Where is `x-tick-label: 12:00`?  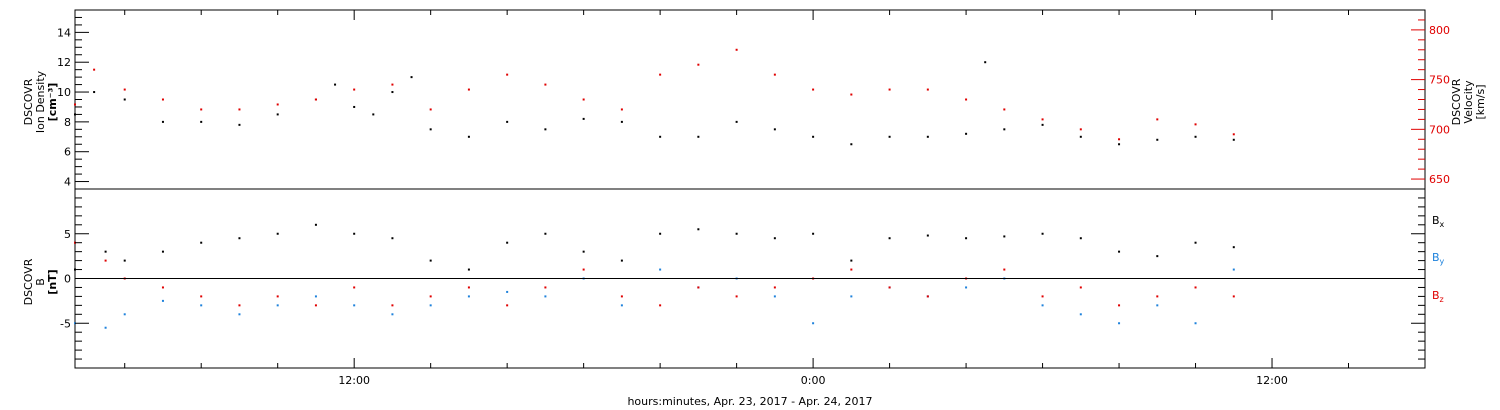
x-tick-label: 12:00 is located at coordinates (354, 380).